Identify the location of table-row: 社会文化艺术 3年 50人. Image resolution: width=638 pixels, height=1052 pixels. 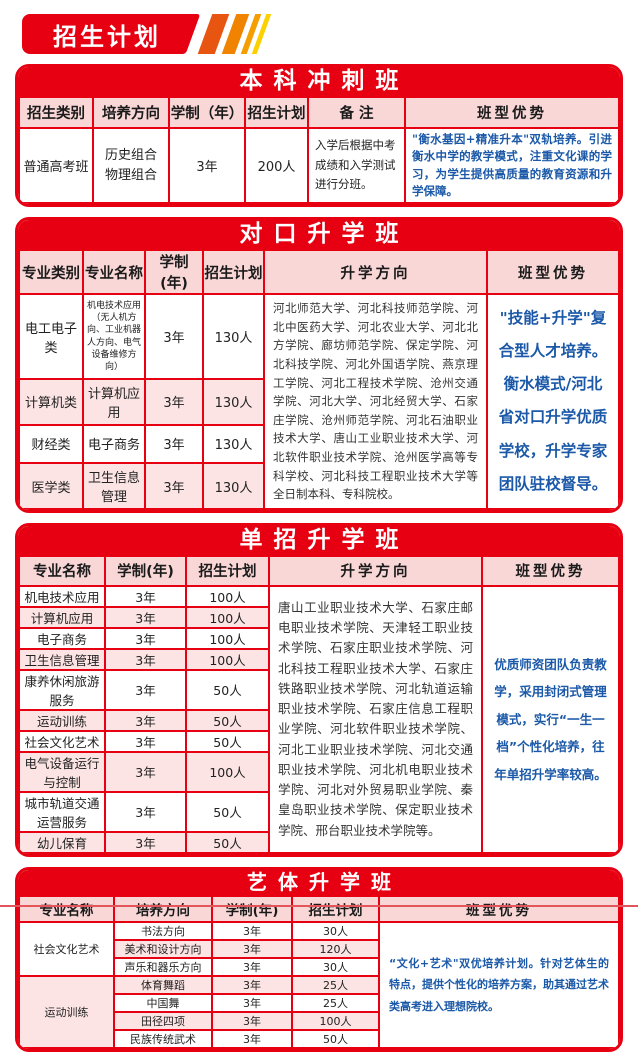
(318, 741).